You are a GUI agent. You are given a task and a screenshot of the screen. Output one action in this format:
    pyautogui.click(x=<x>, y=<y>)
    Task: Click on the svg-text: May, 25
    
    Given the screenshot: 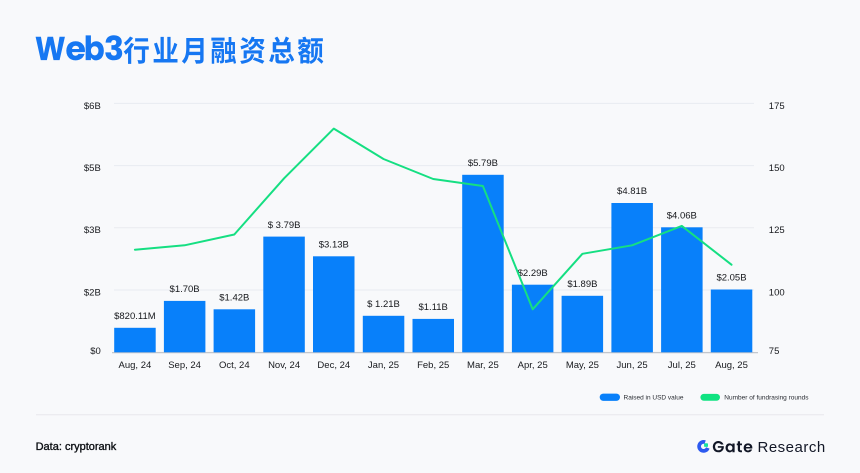 What is the action you would take?
    pyautogui.click(x=582, y=365)
    